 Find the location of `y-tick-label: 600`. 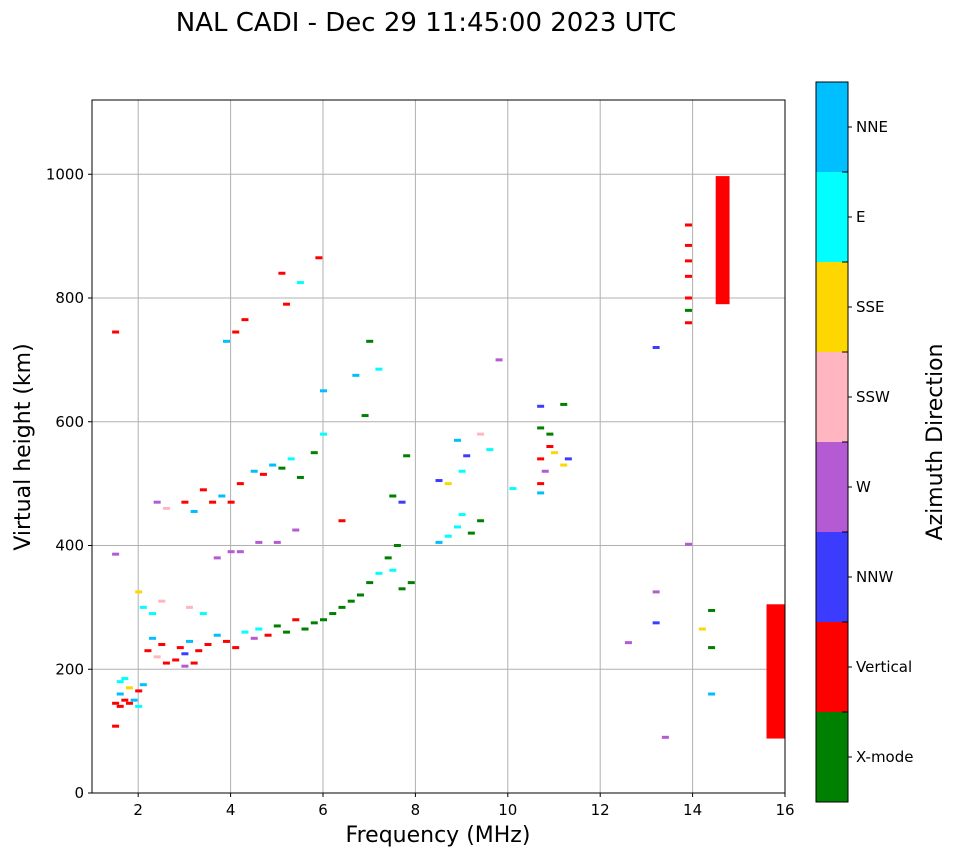

y-tick-label: 600 is located at coordinates (69, 422).